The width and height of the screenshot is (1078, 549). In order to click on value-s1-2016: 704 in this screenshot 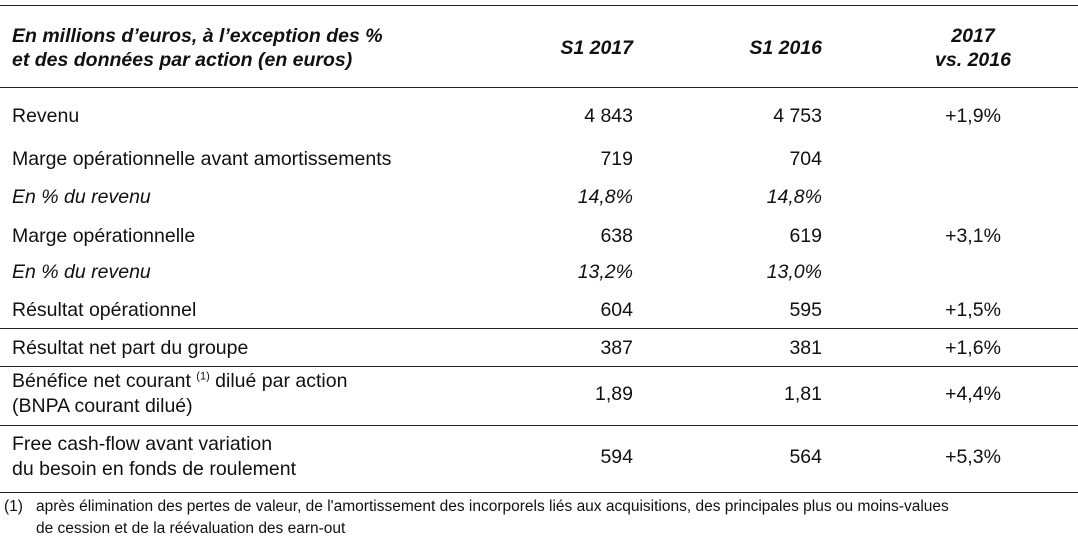, I will do `click(805, 159)`.